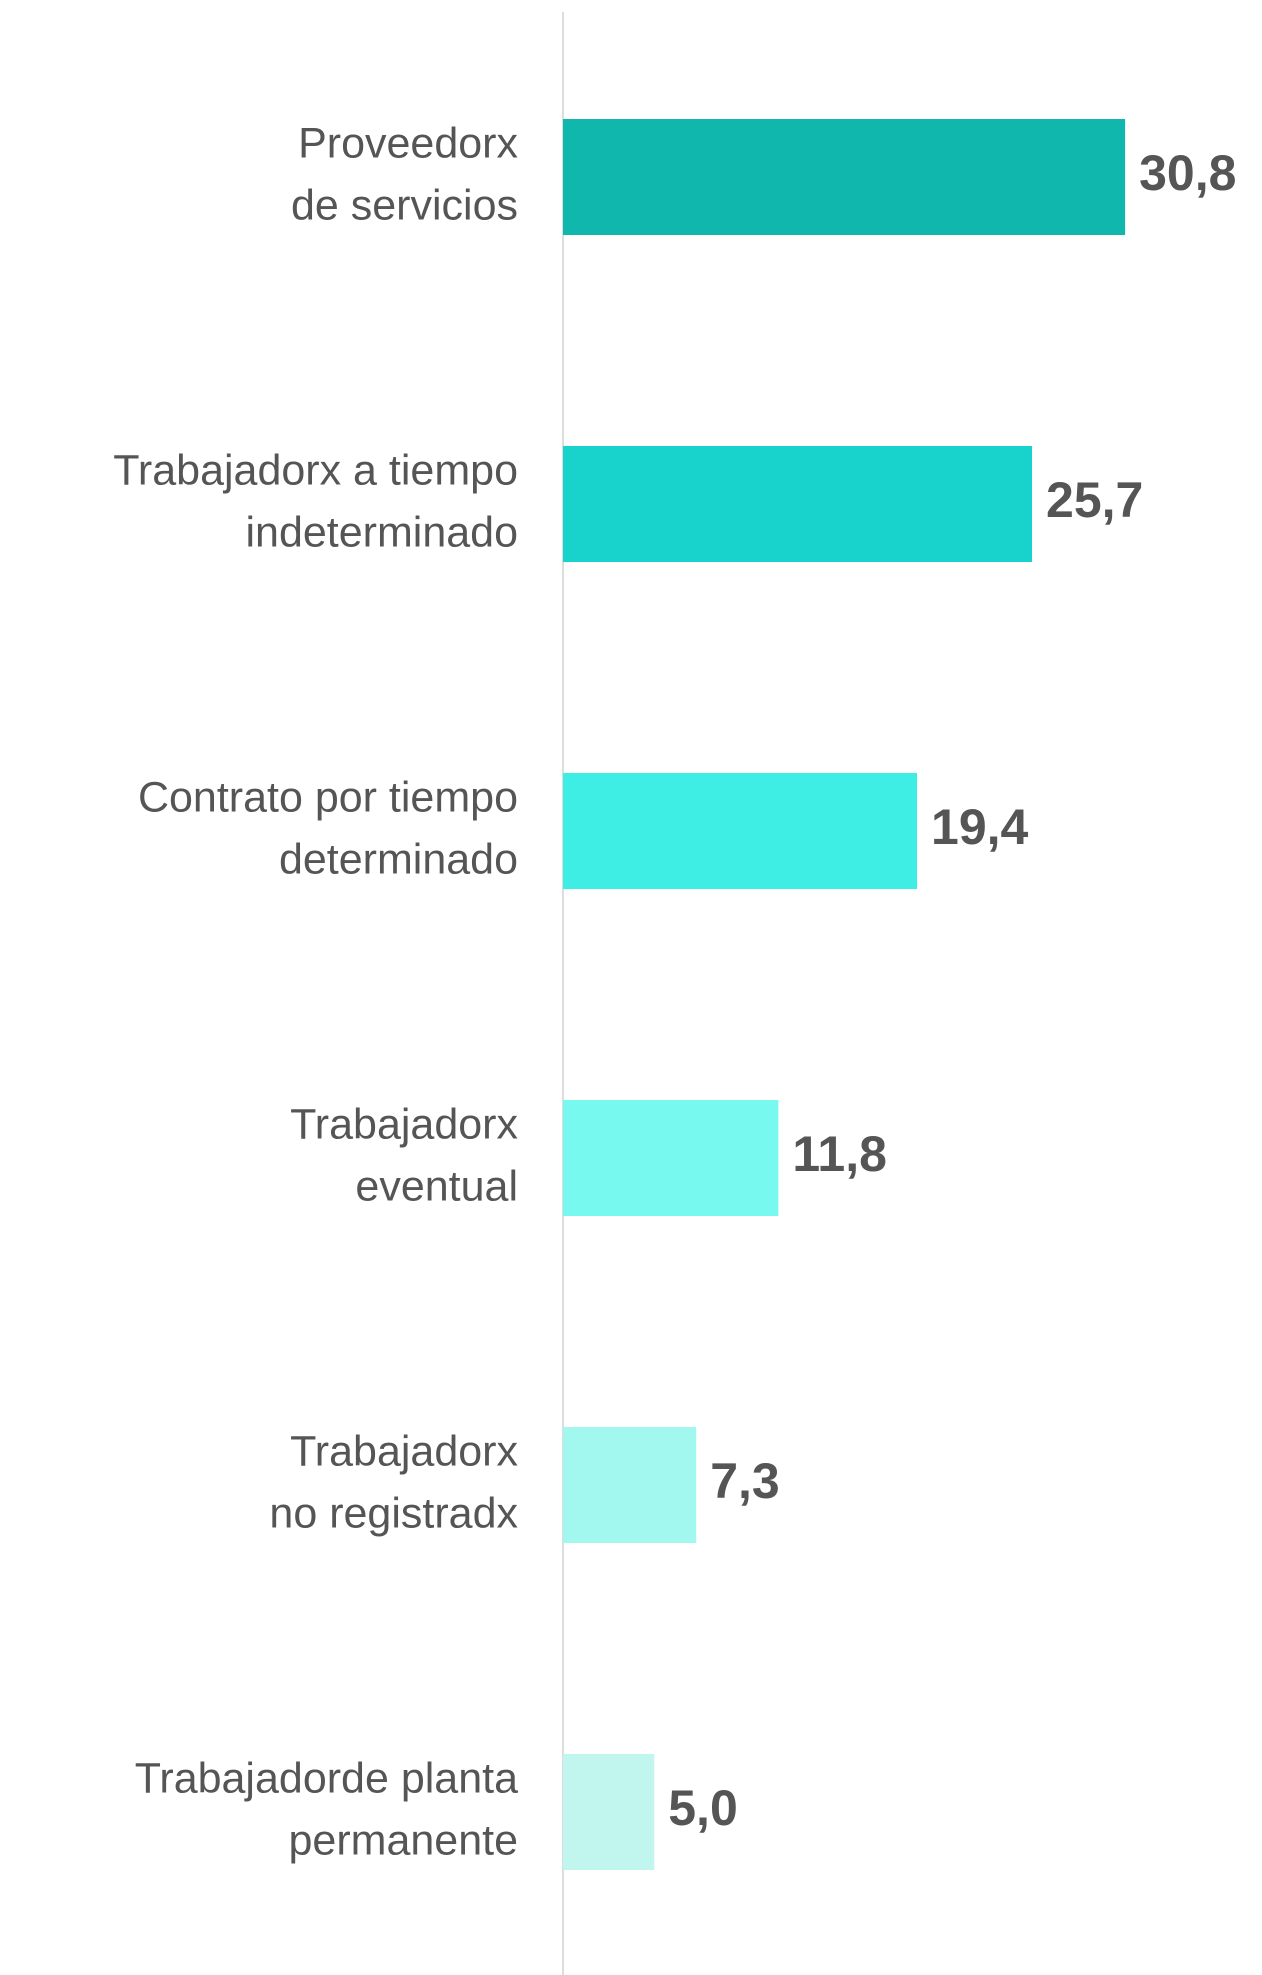 The width and height of the screenshot is (1262, 1975). Describe the element at coordinates (326, 1778) in the screenshot. I see `category-label: Trabajadorde planta` at that location.